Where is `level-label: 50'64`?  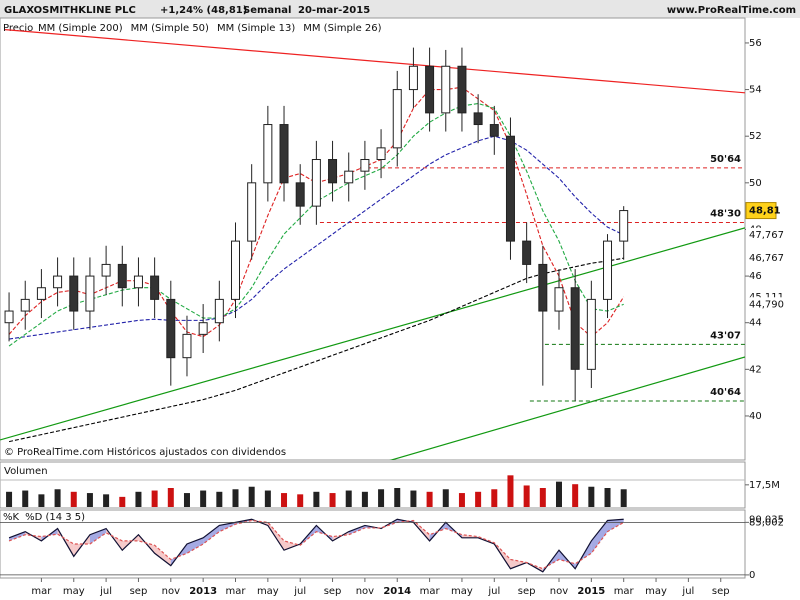 level-label: 50'64 is located at coordinates (725, 159).